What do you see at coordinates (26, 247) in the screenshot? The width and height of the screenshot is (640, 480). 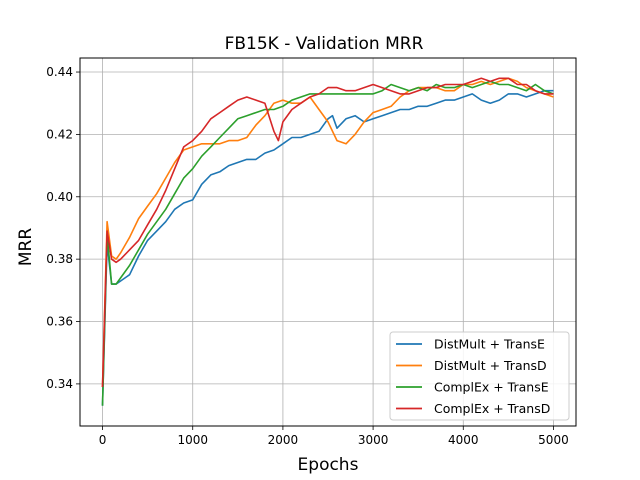 I see `y-axis-label: MRR` at bounding box center [26, 247].